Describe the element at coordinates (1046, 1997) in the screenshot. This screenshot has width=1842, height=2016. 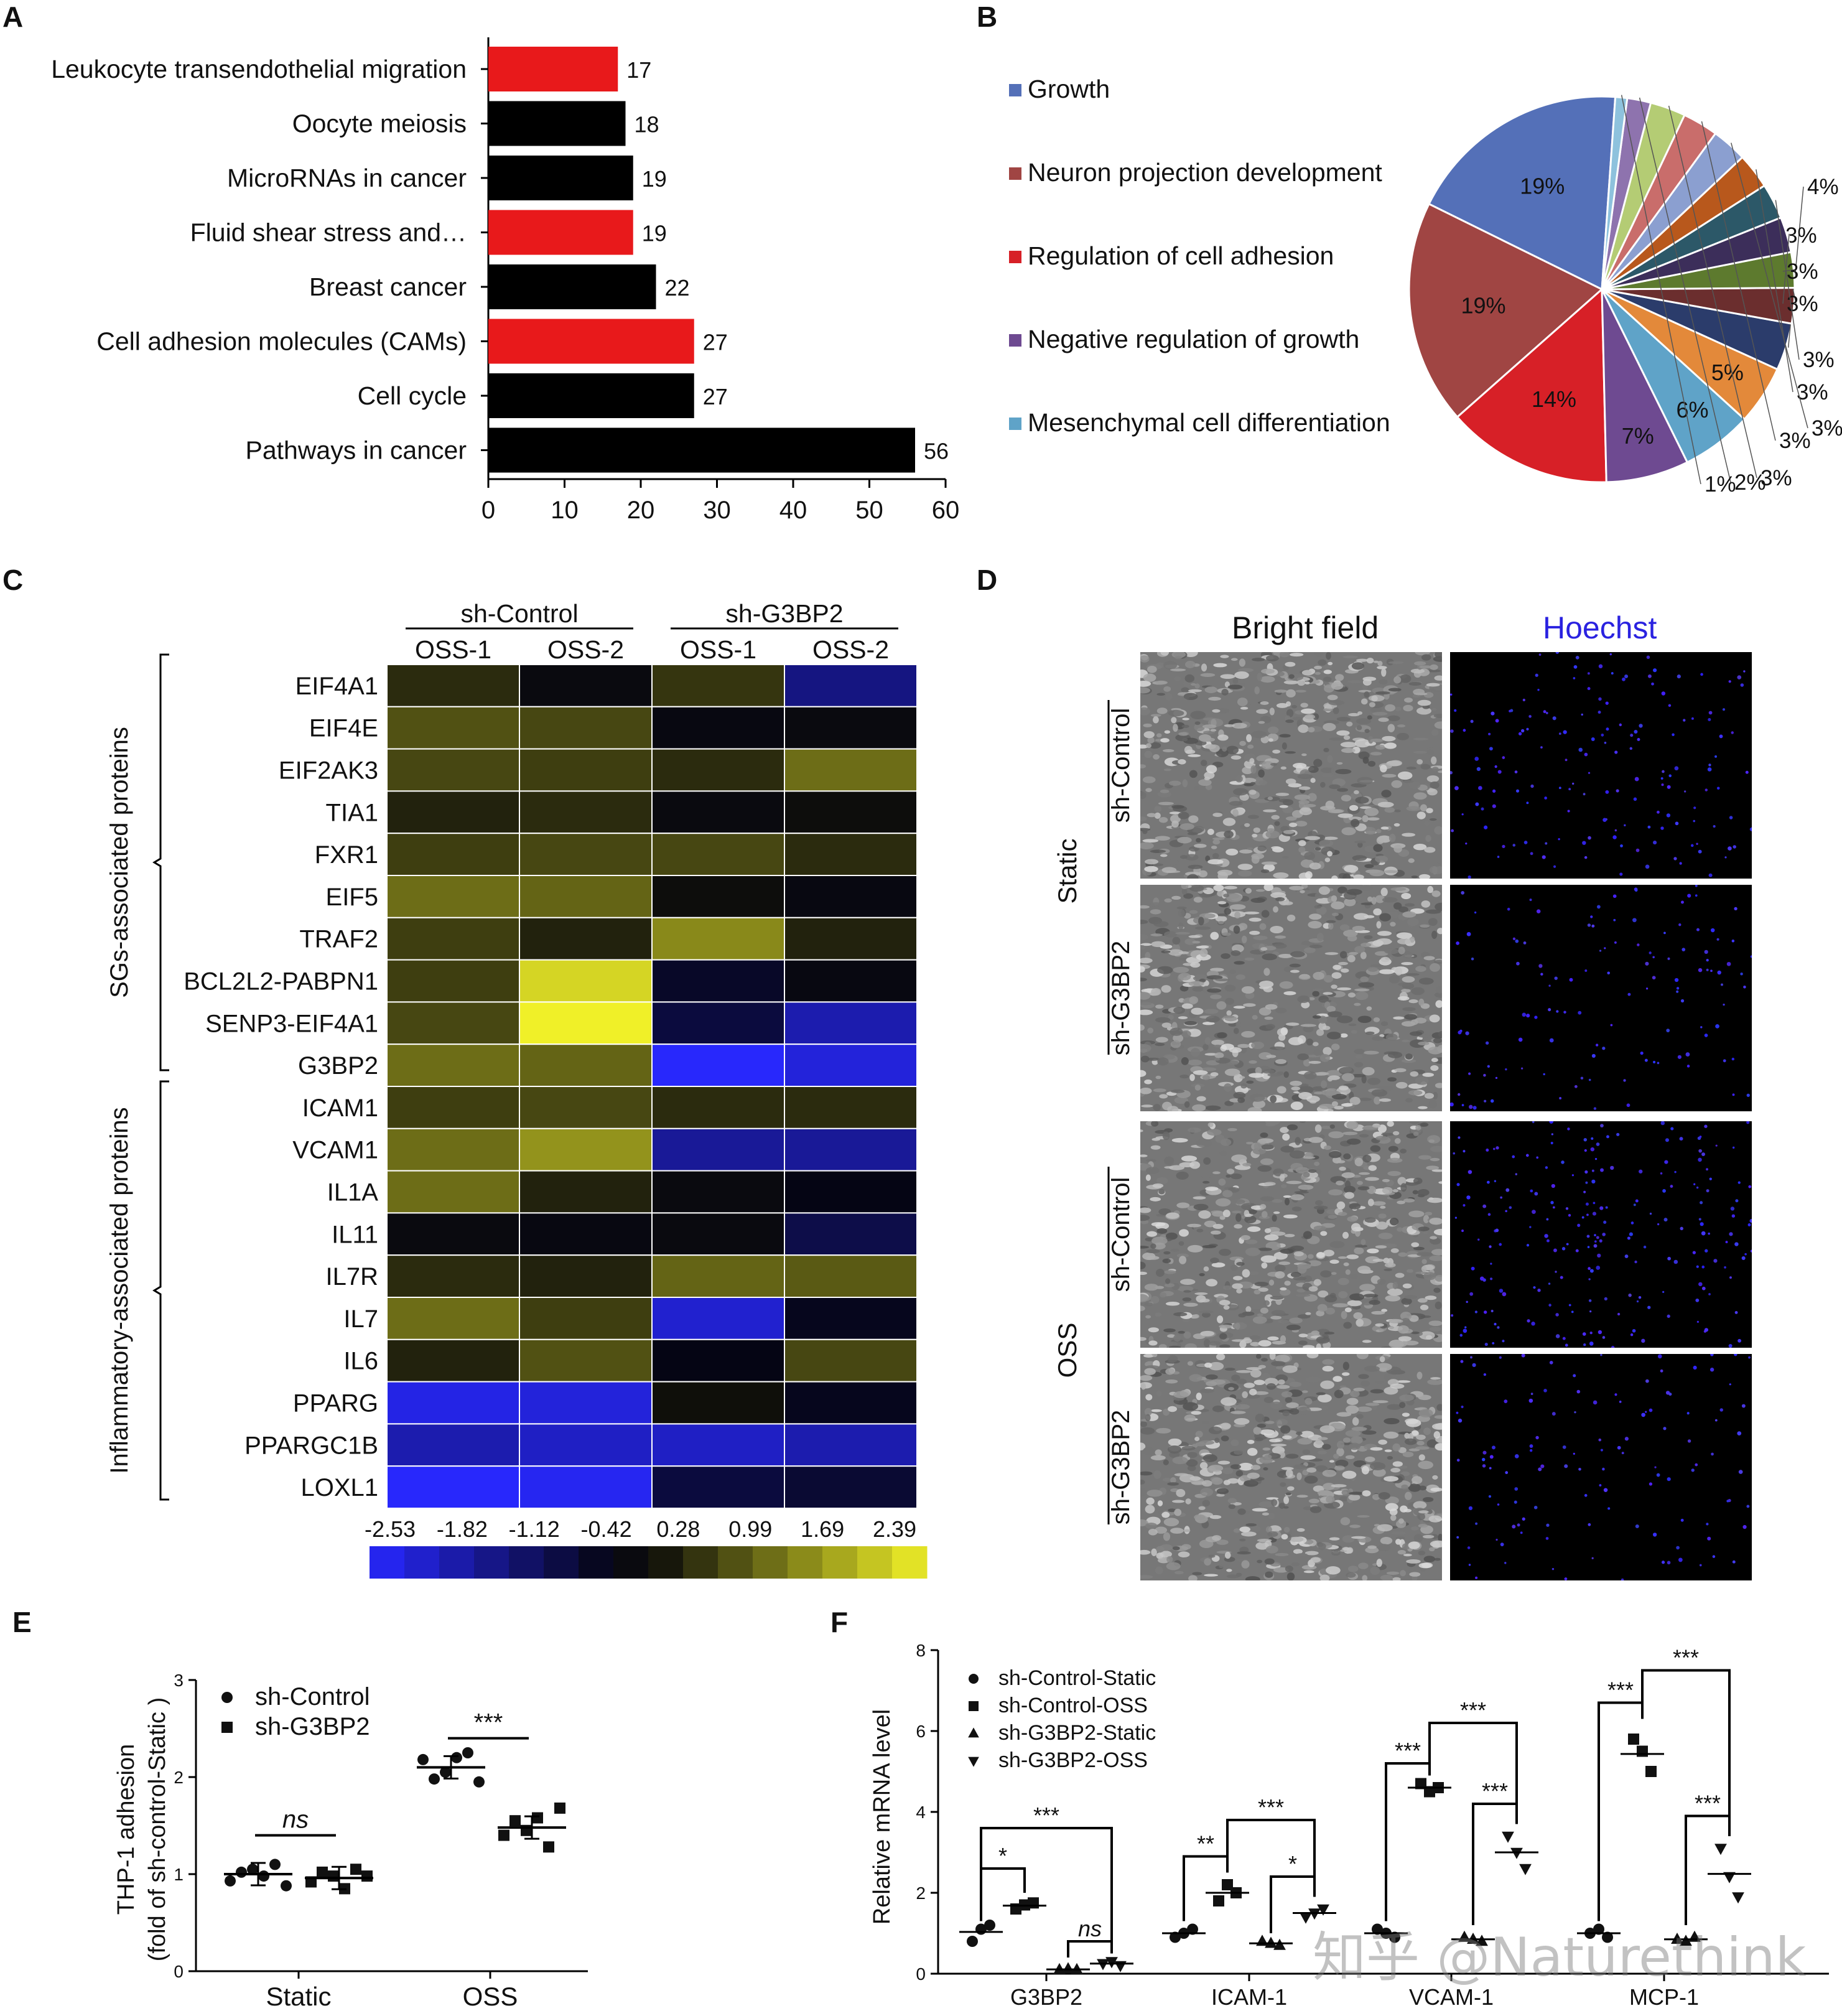
I see `f-xtick-label: G3BP2` at that location.